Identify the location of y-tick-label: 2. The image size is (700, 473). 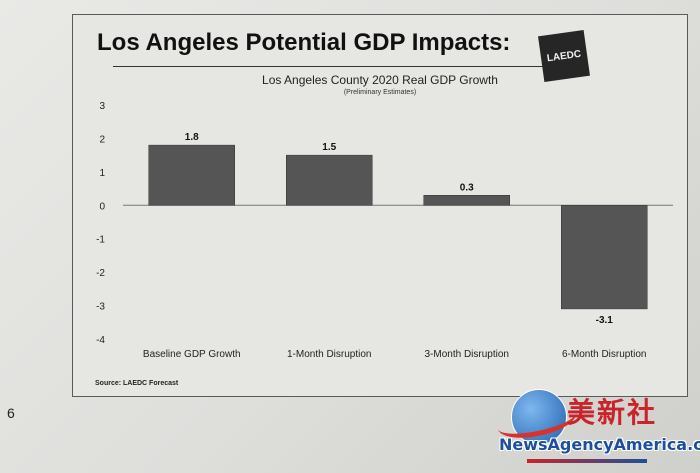
(102, 139).